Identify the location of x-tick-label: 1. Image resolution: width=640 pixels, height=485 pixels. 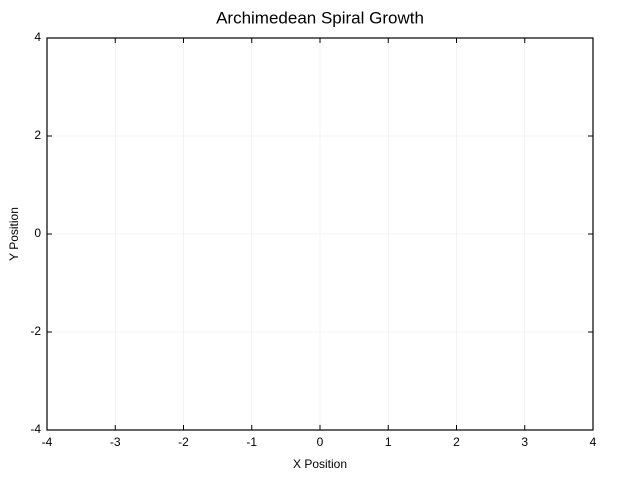
(388, 442).